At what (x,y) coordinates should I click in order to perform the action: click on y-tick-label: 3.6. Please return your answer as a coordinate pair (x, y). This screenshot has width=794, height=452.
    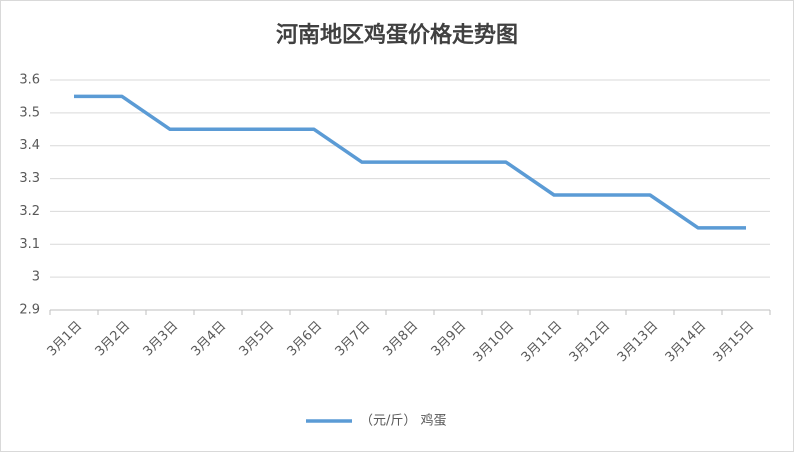
    Looking at the image, I should click on (29, 80).